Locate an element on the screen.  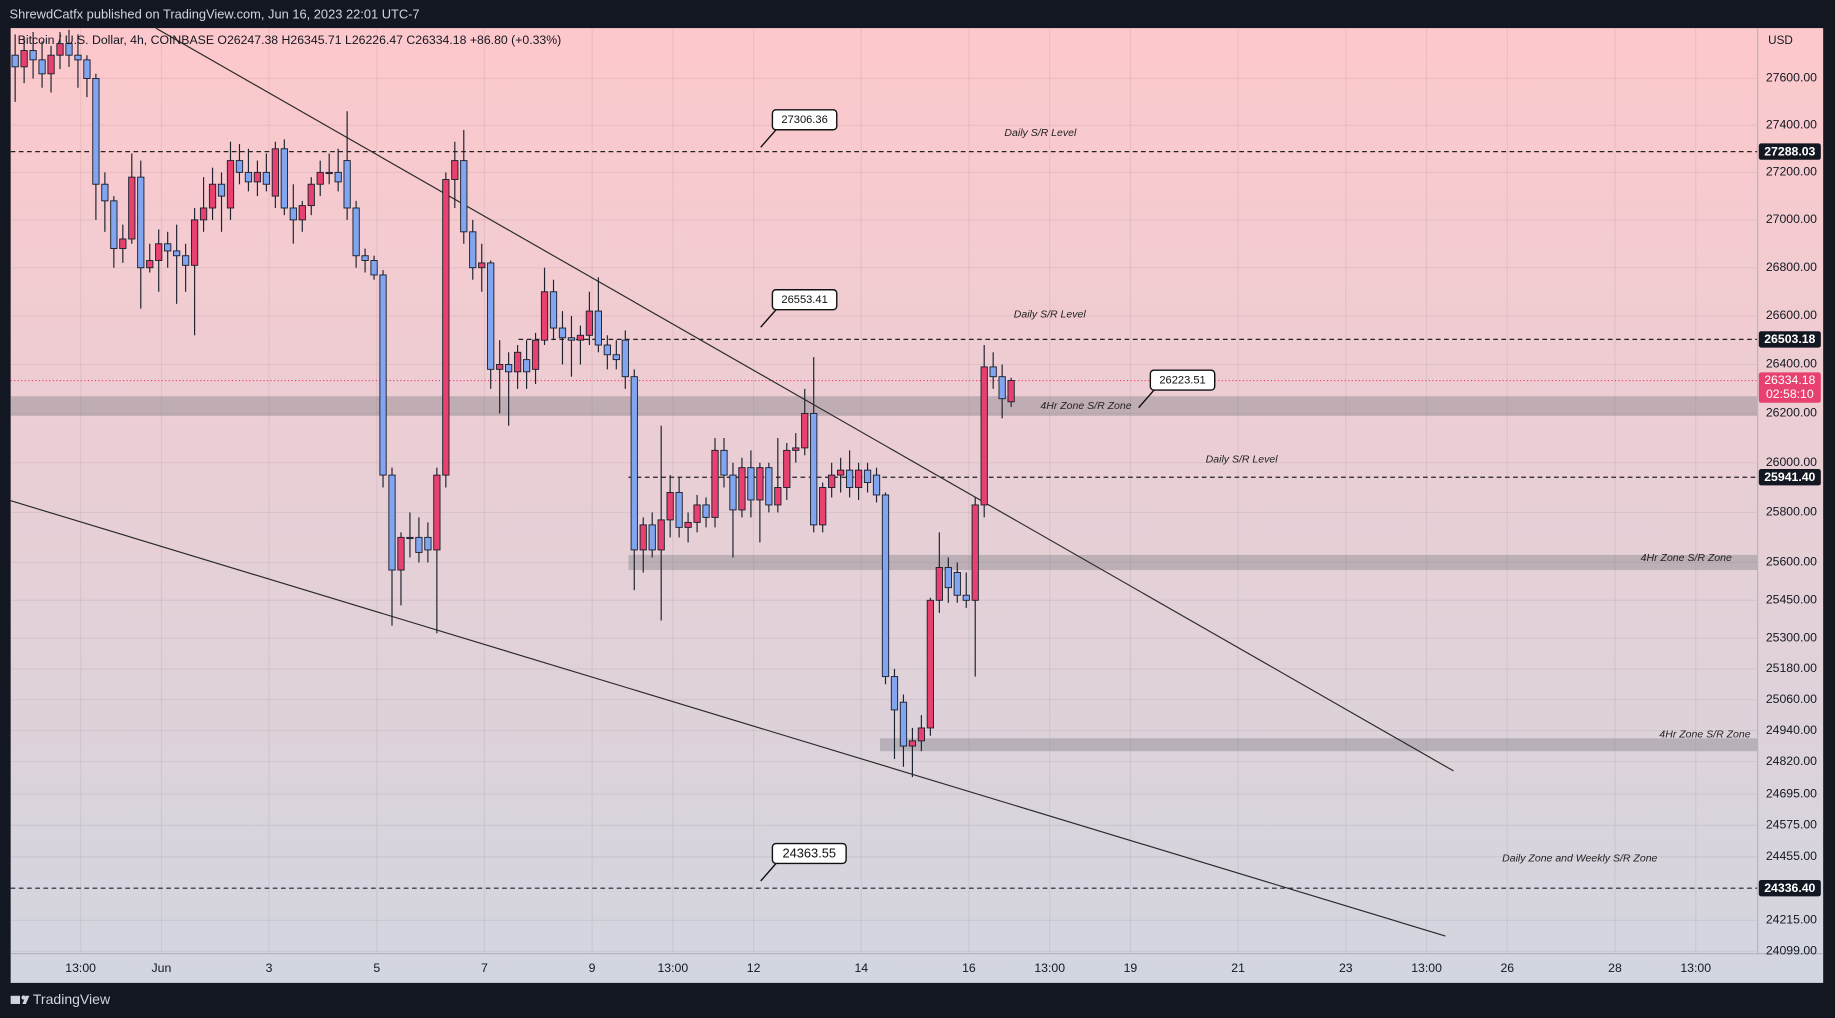
logo is located at coordinates (20, 999).